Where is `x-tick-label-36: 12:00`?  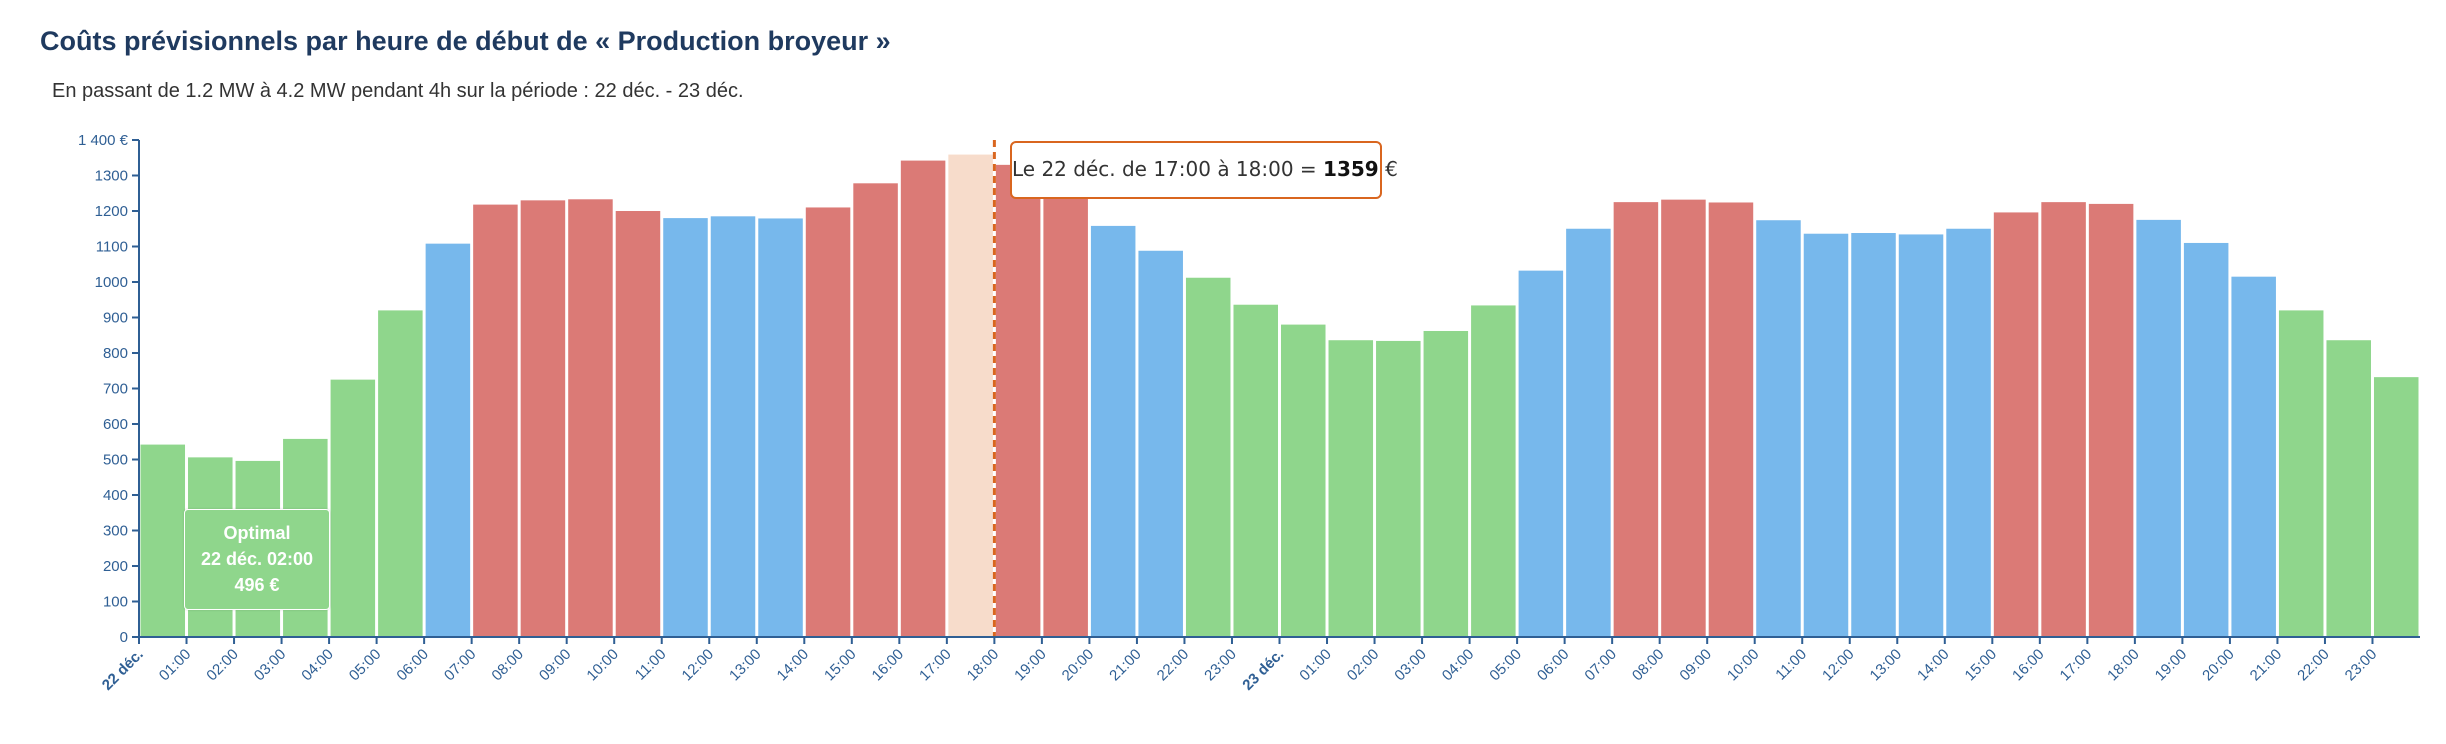 x-tick-label-36: 12:00 is located at coordinates (1838, 665).